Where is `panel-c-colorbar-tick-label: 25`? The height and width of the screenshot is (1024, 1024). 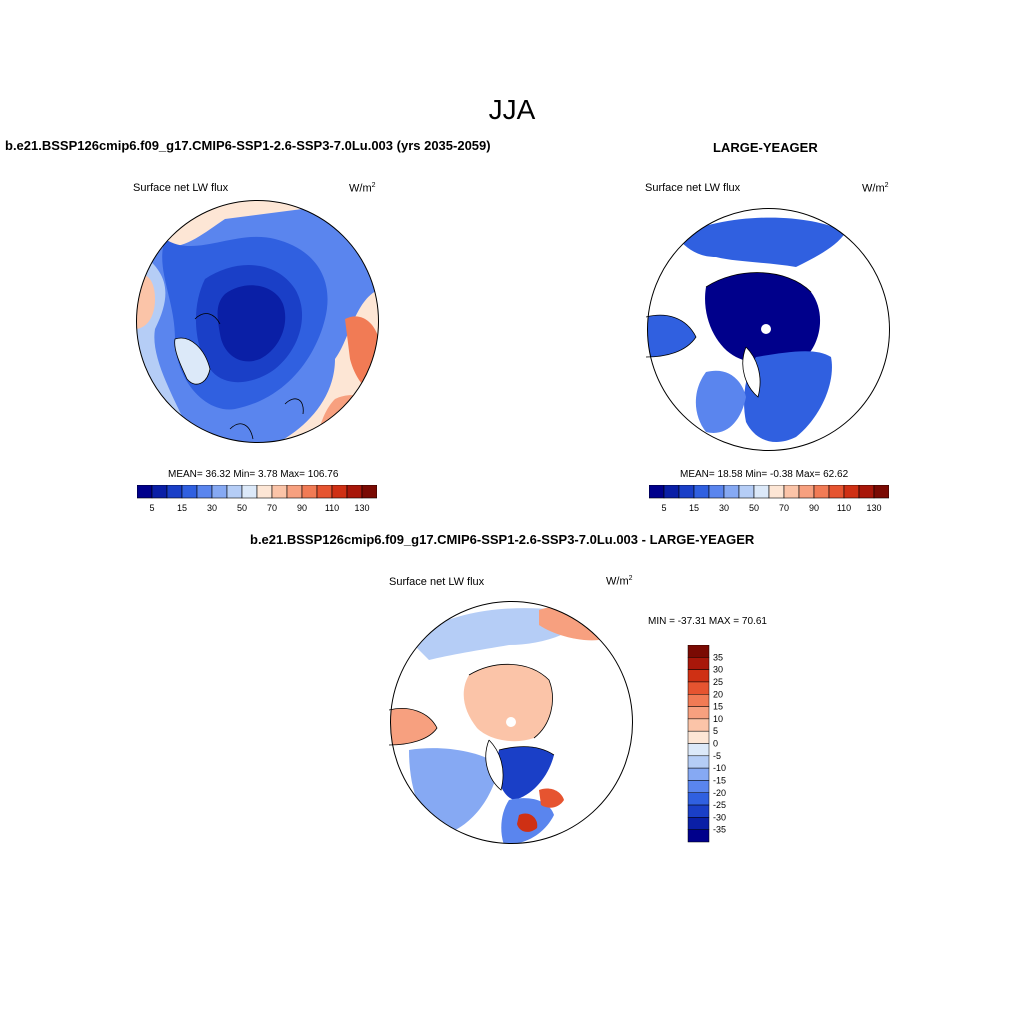
panel-c-colorbar-tick-label: 25 is located at coordinates (718, 682).